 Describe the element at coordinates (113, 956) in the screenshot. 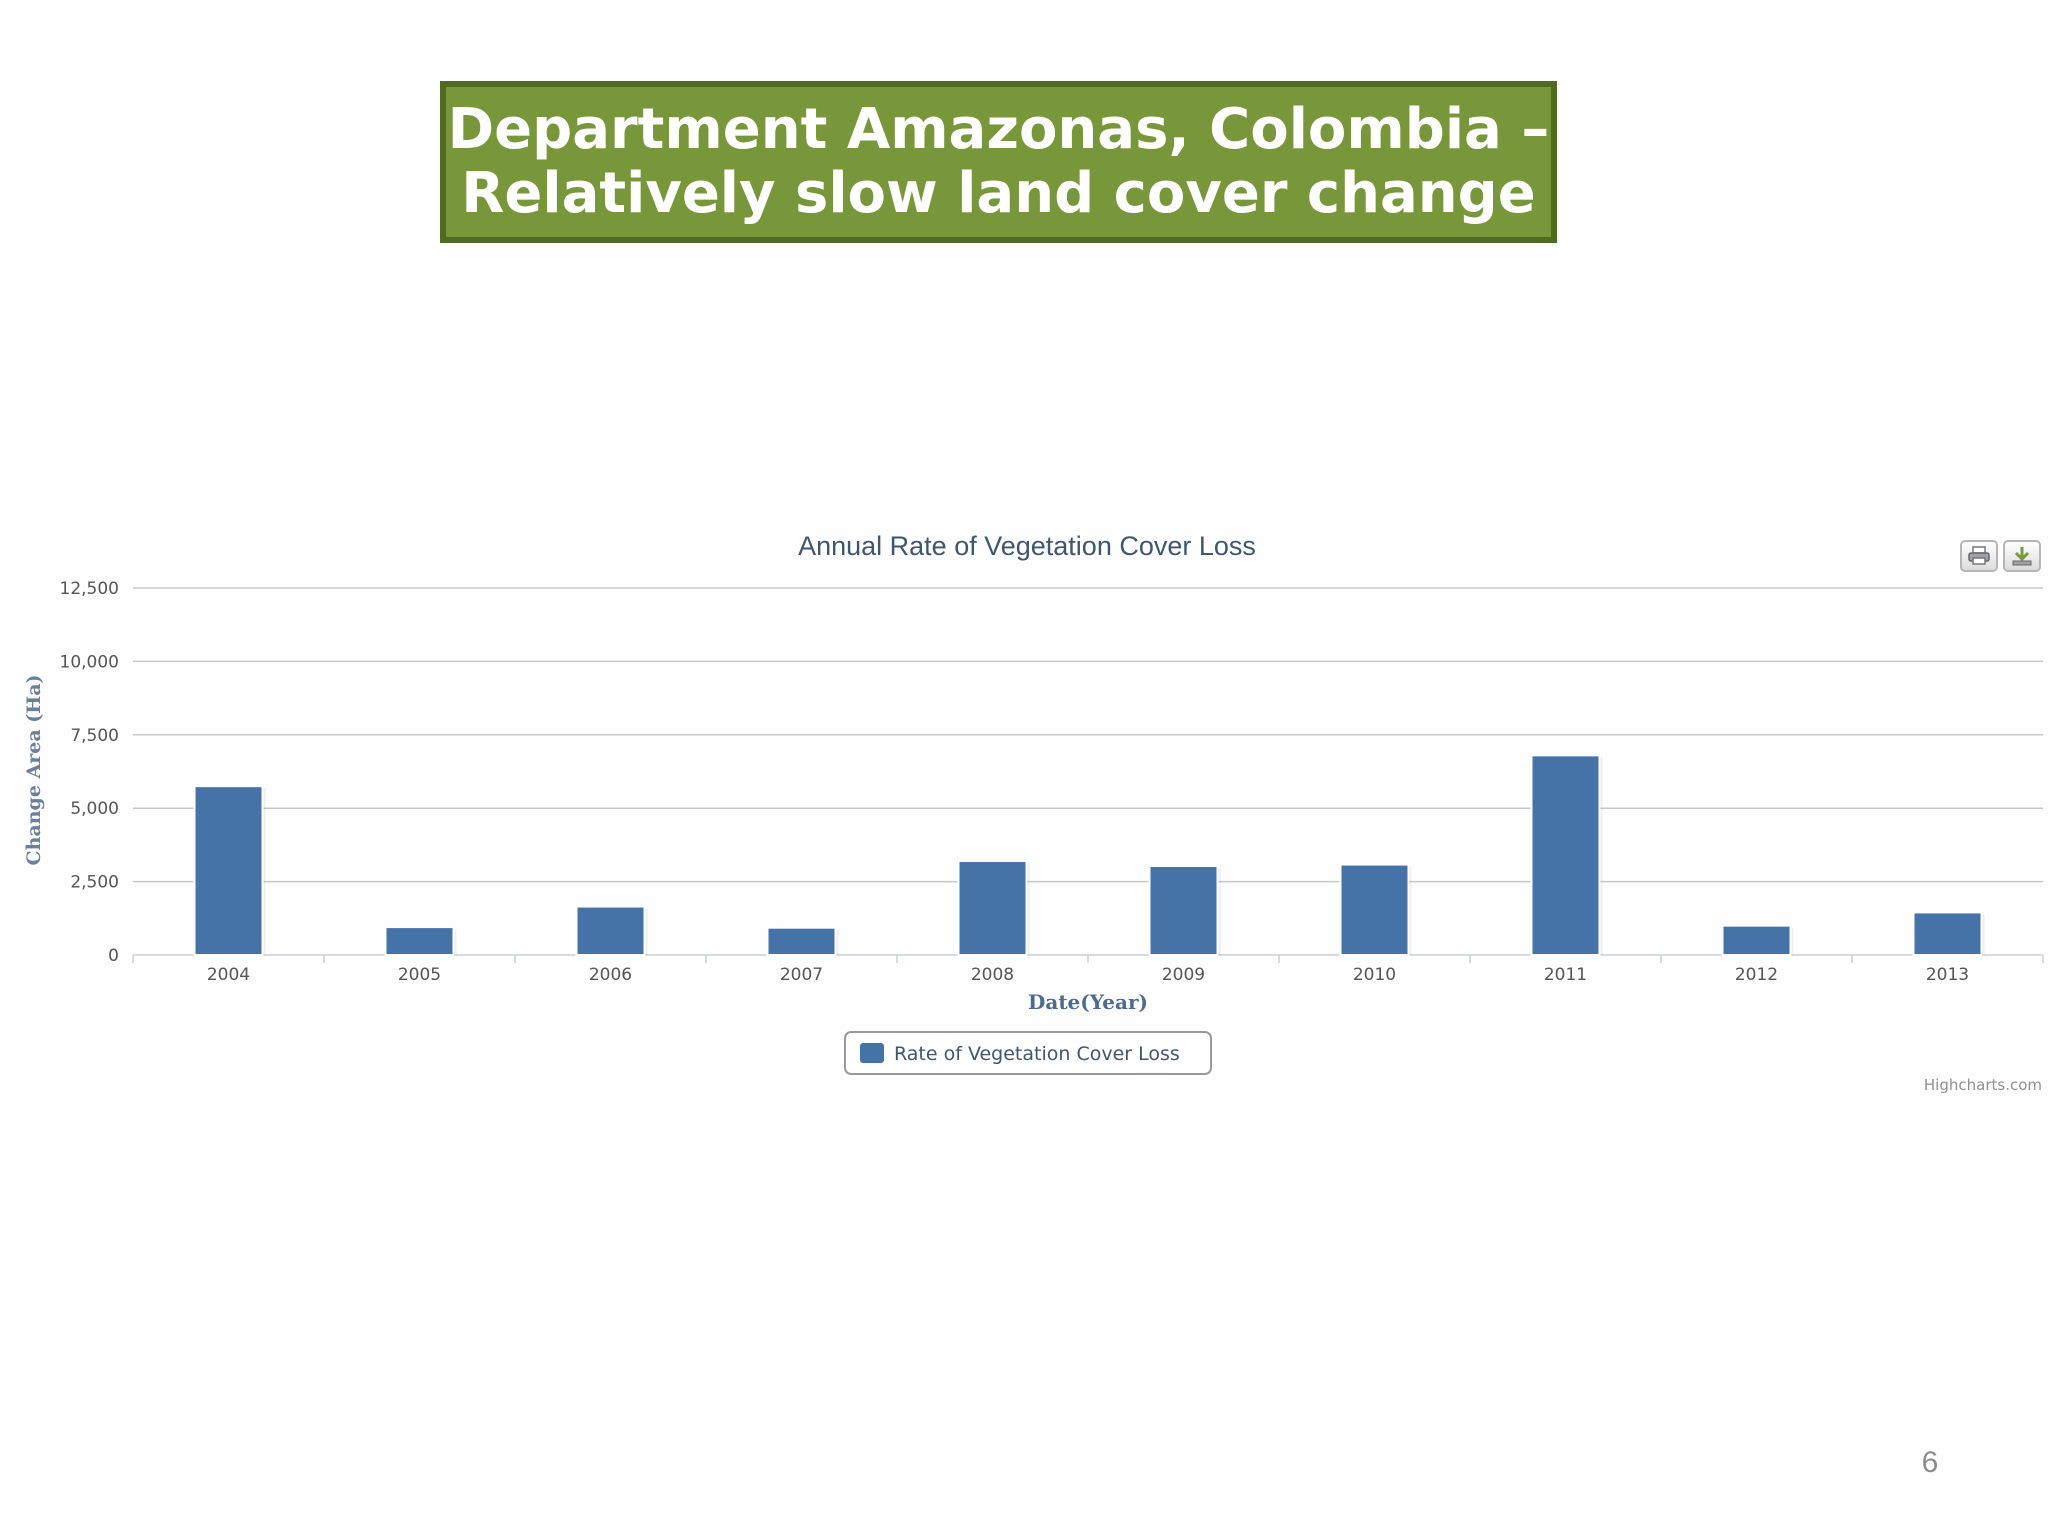

I see `y-tick-label: 0` at that location.